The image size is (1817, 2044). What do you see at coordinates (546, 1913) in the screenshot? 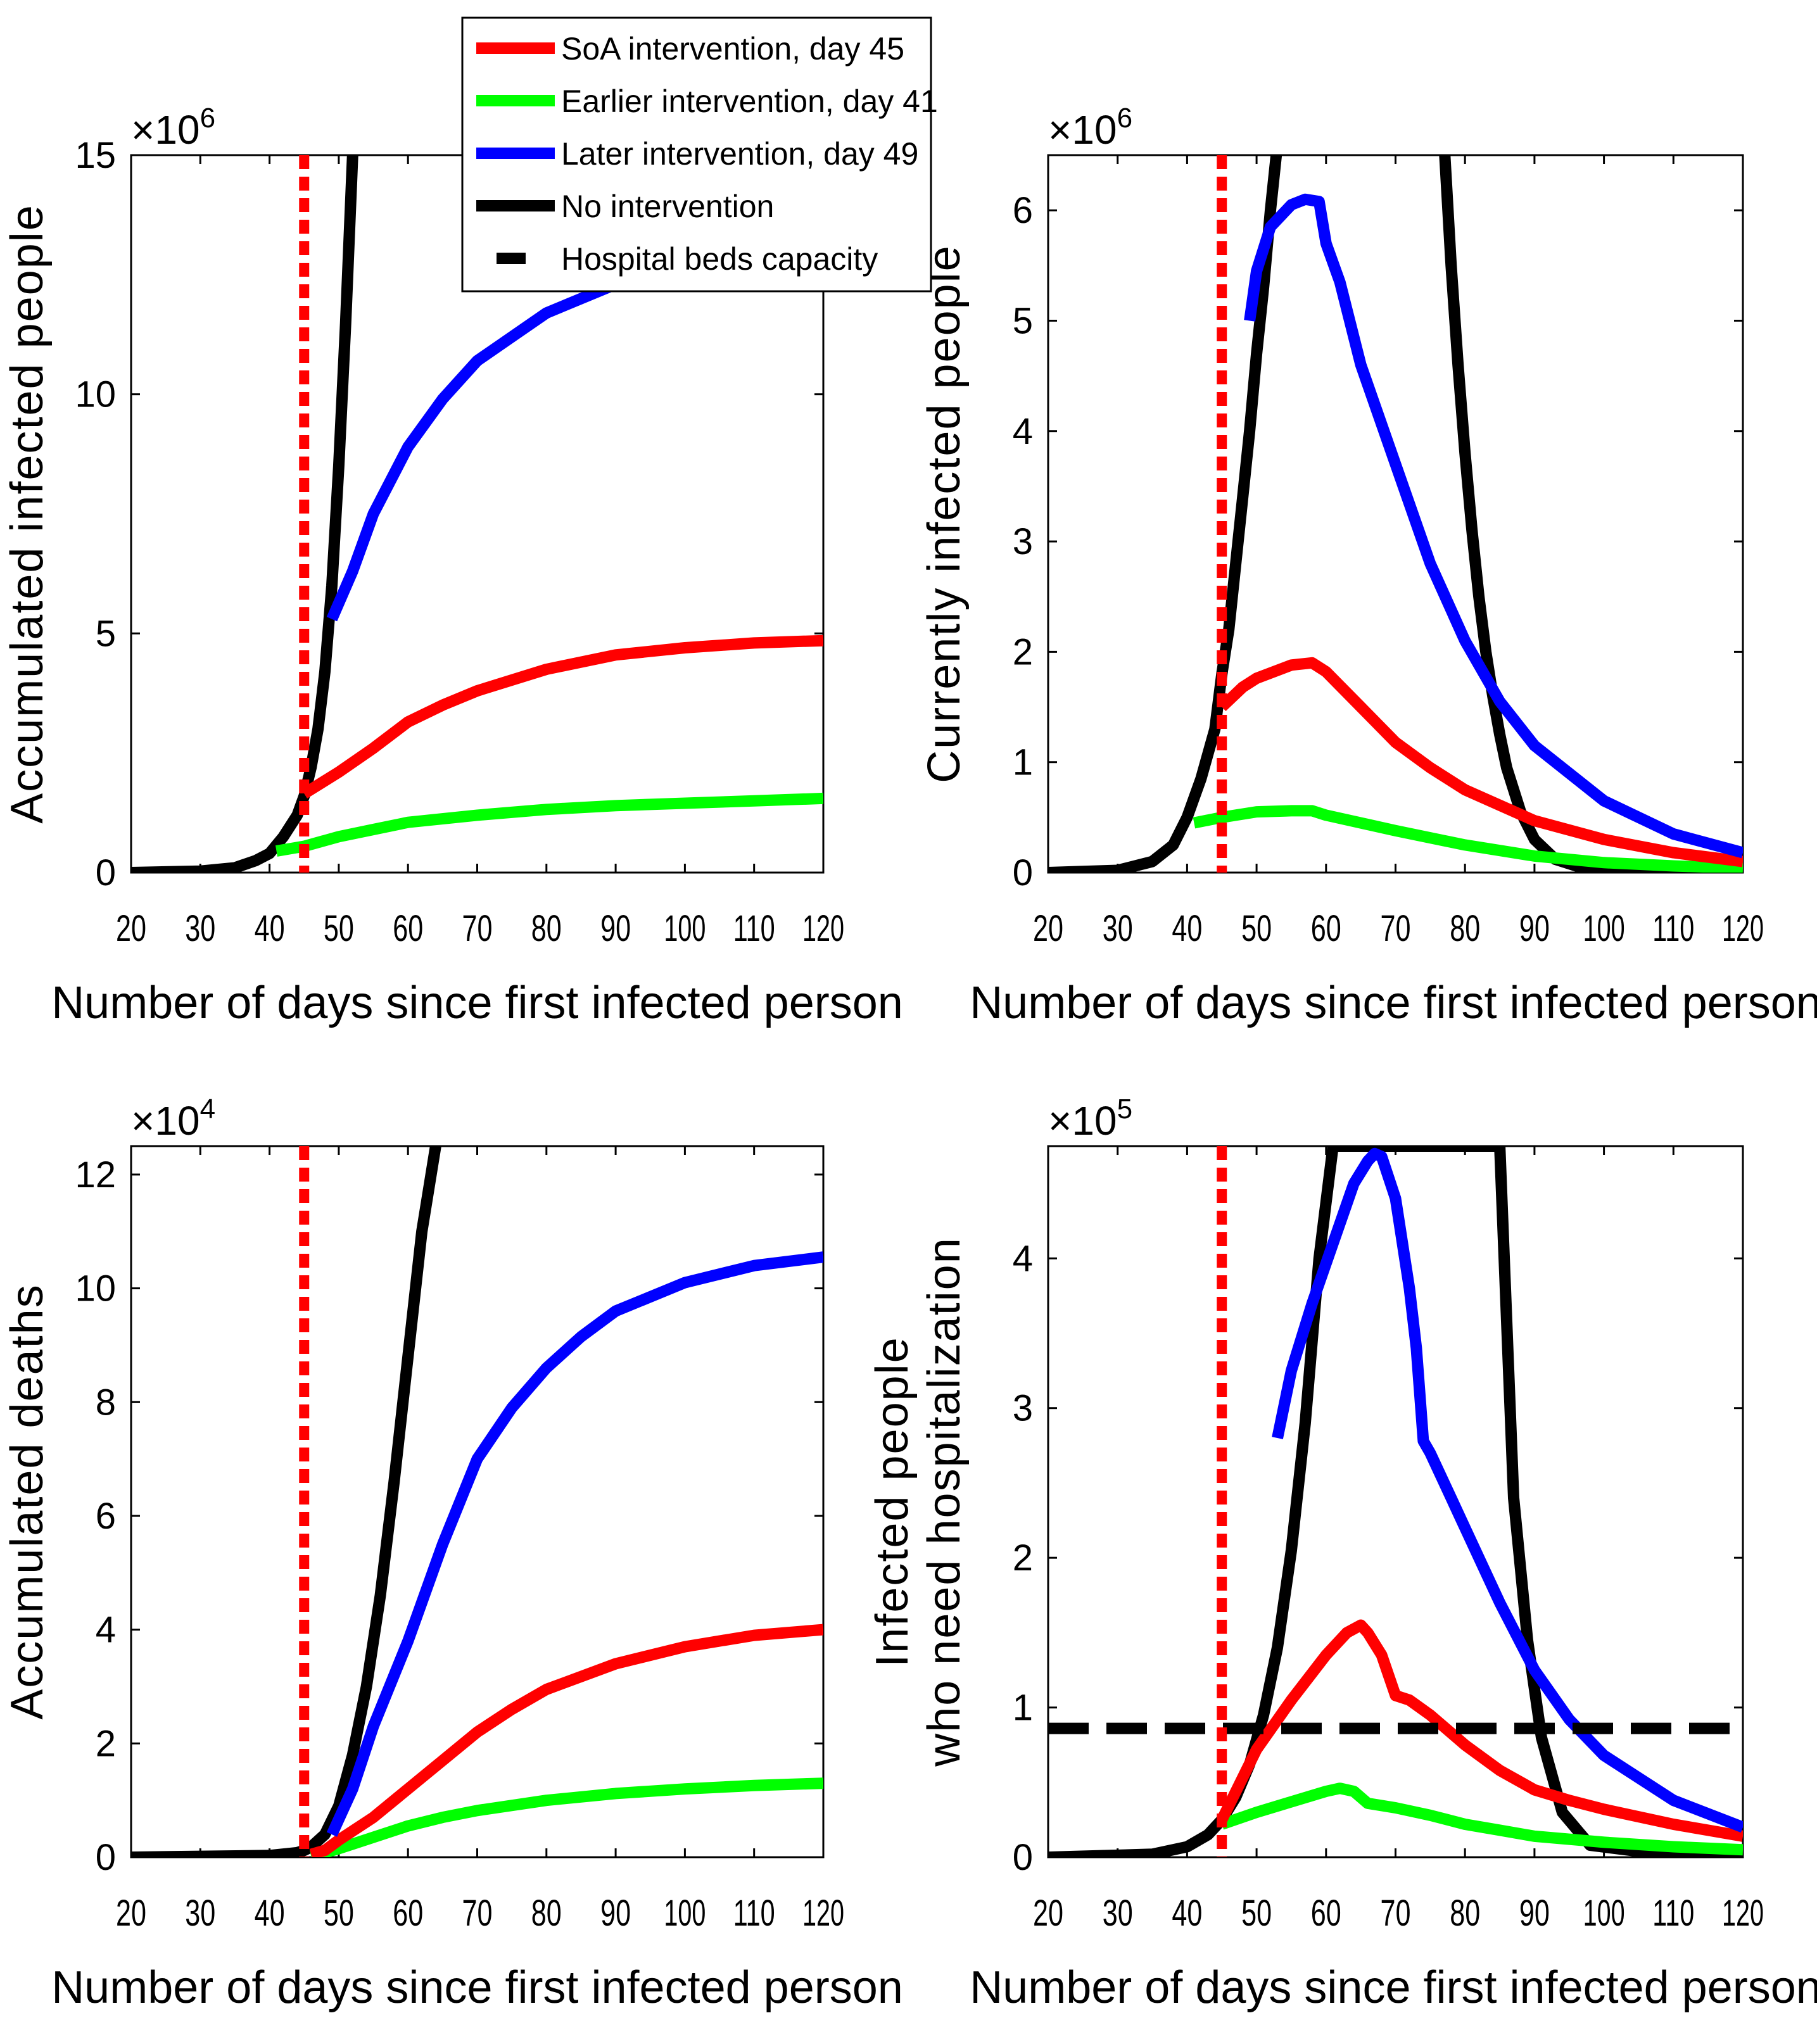
I see `accumulated-deaths-xtick-label: 80` at bounding box center [546, 1913].